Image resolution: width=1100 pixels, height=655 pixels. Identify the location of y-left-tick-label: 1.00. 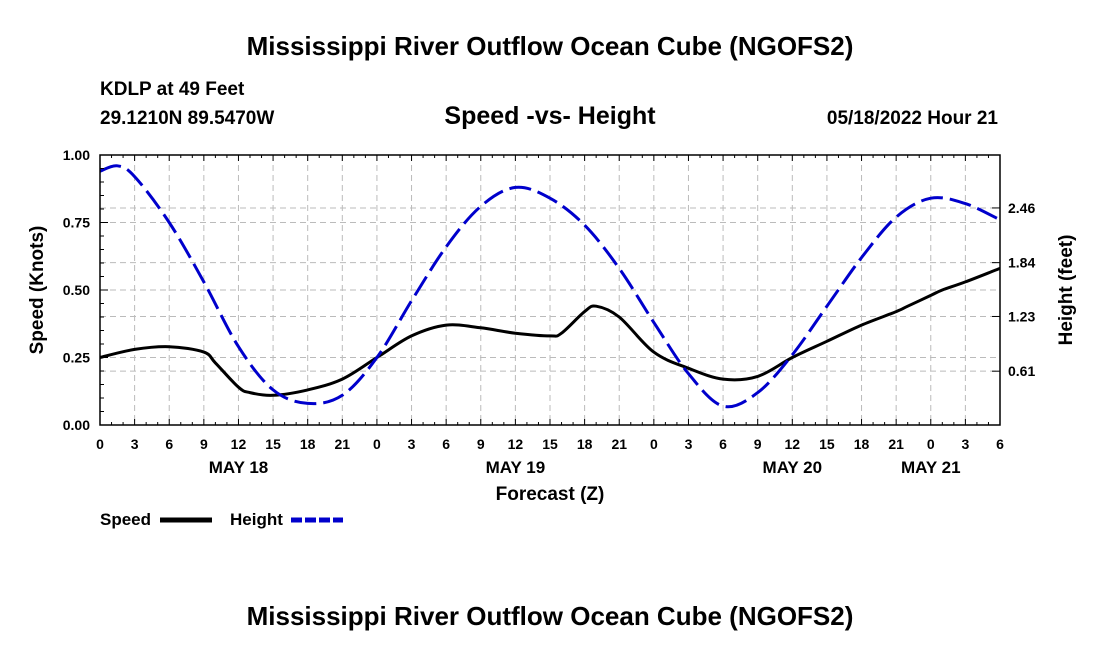
(76, 155).